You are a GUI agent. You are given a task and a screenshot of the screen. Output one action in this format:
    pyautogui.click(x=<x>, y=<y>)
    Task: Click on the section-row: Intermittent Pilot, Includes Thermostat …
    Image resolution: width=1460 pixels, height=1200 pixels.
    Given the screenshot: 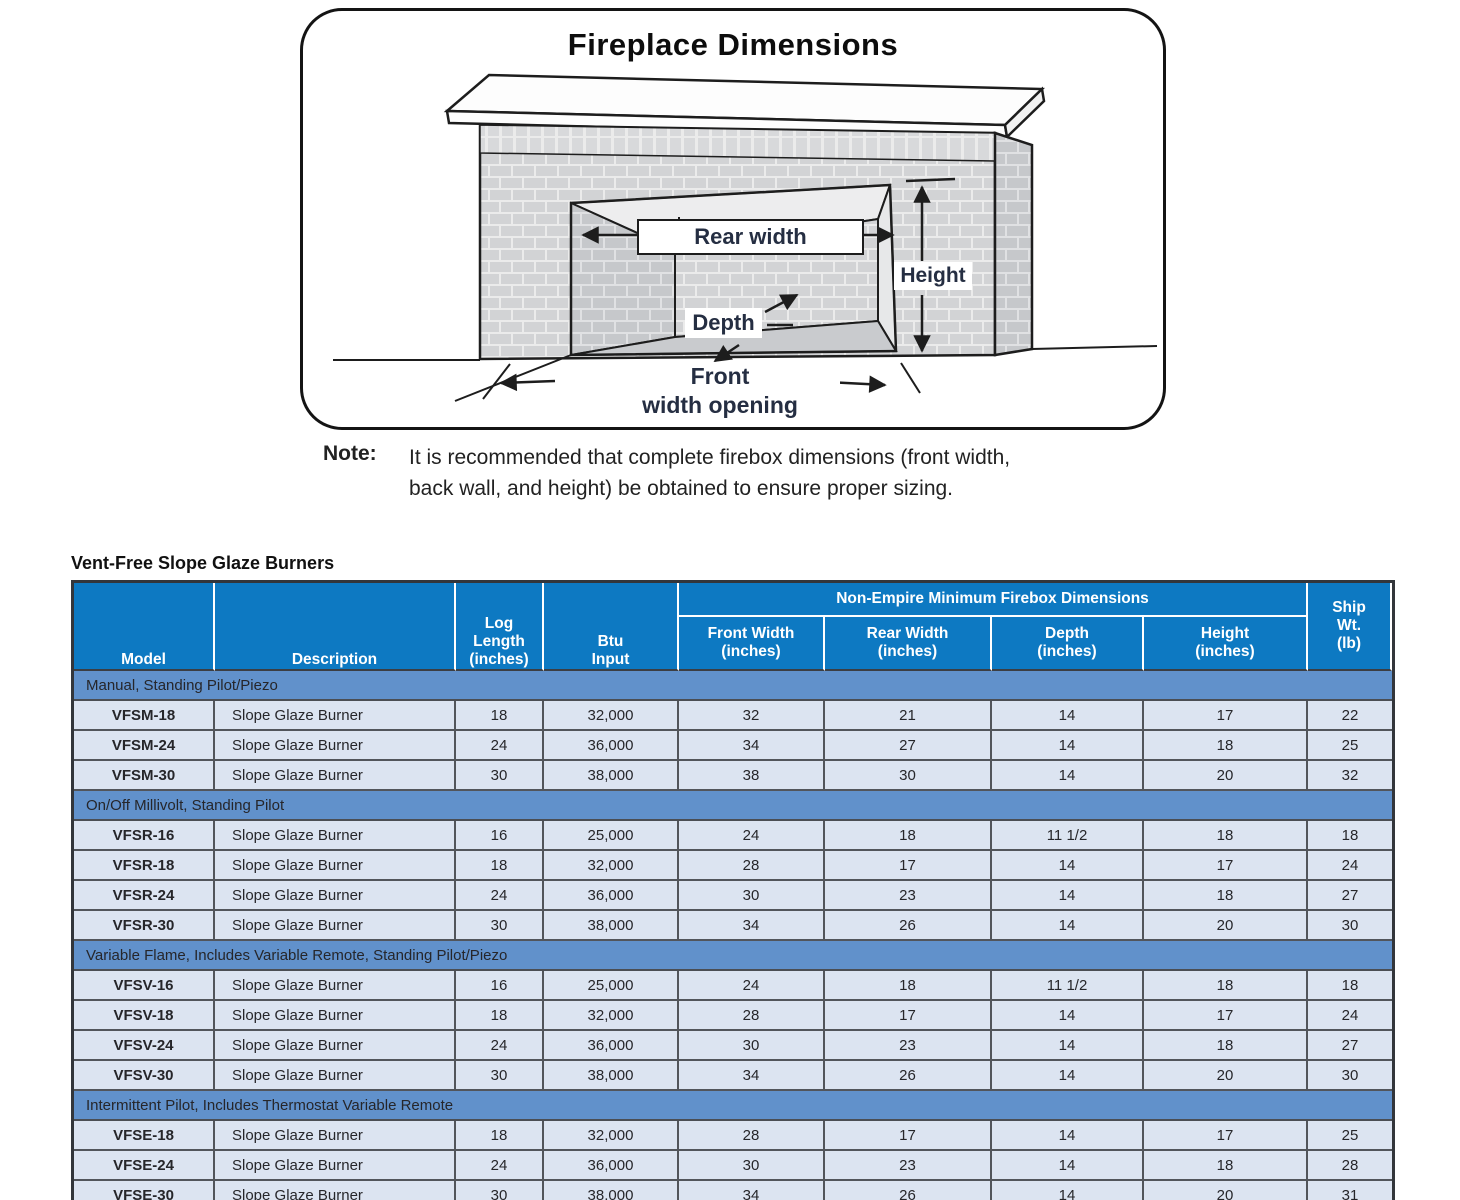 What is the action you would take?
    pyautogui.click(x=733, y=1106)
    